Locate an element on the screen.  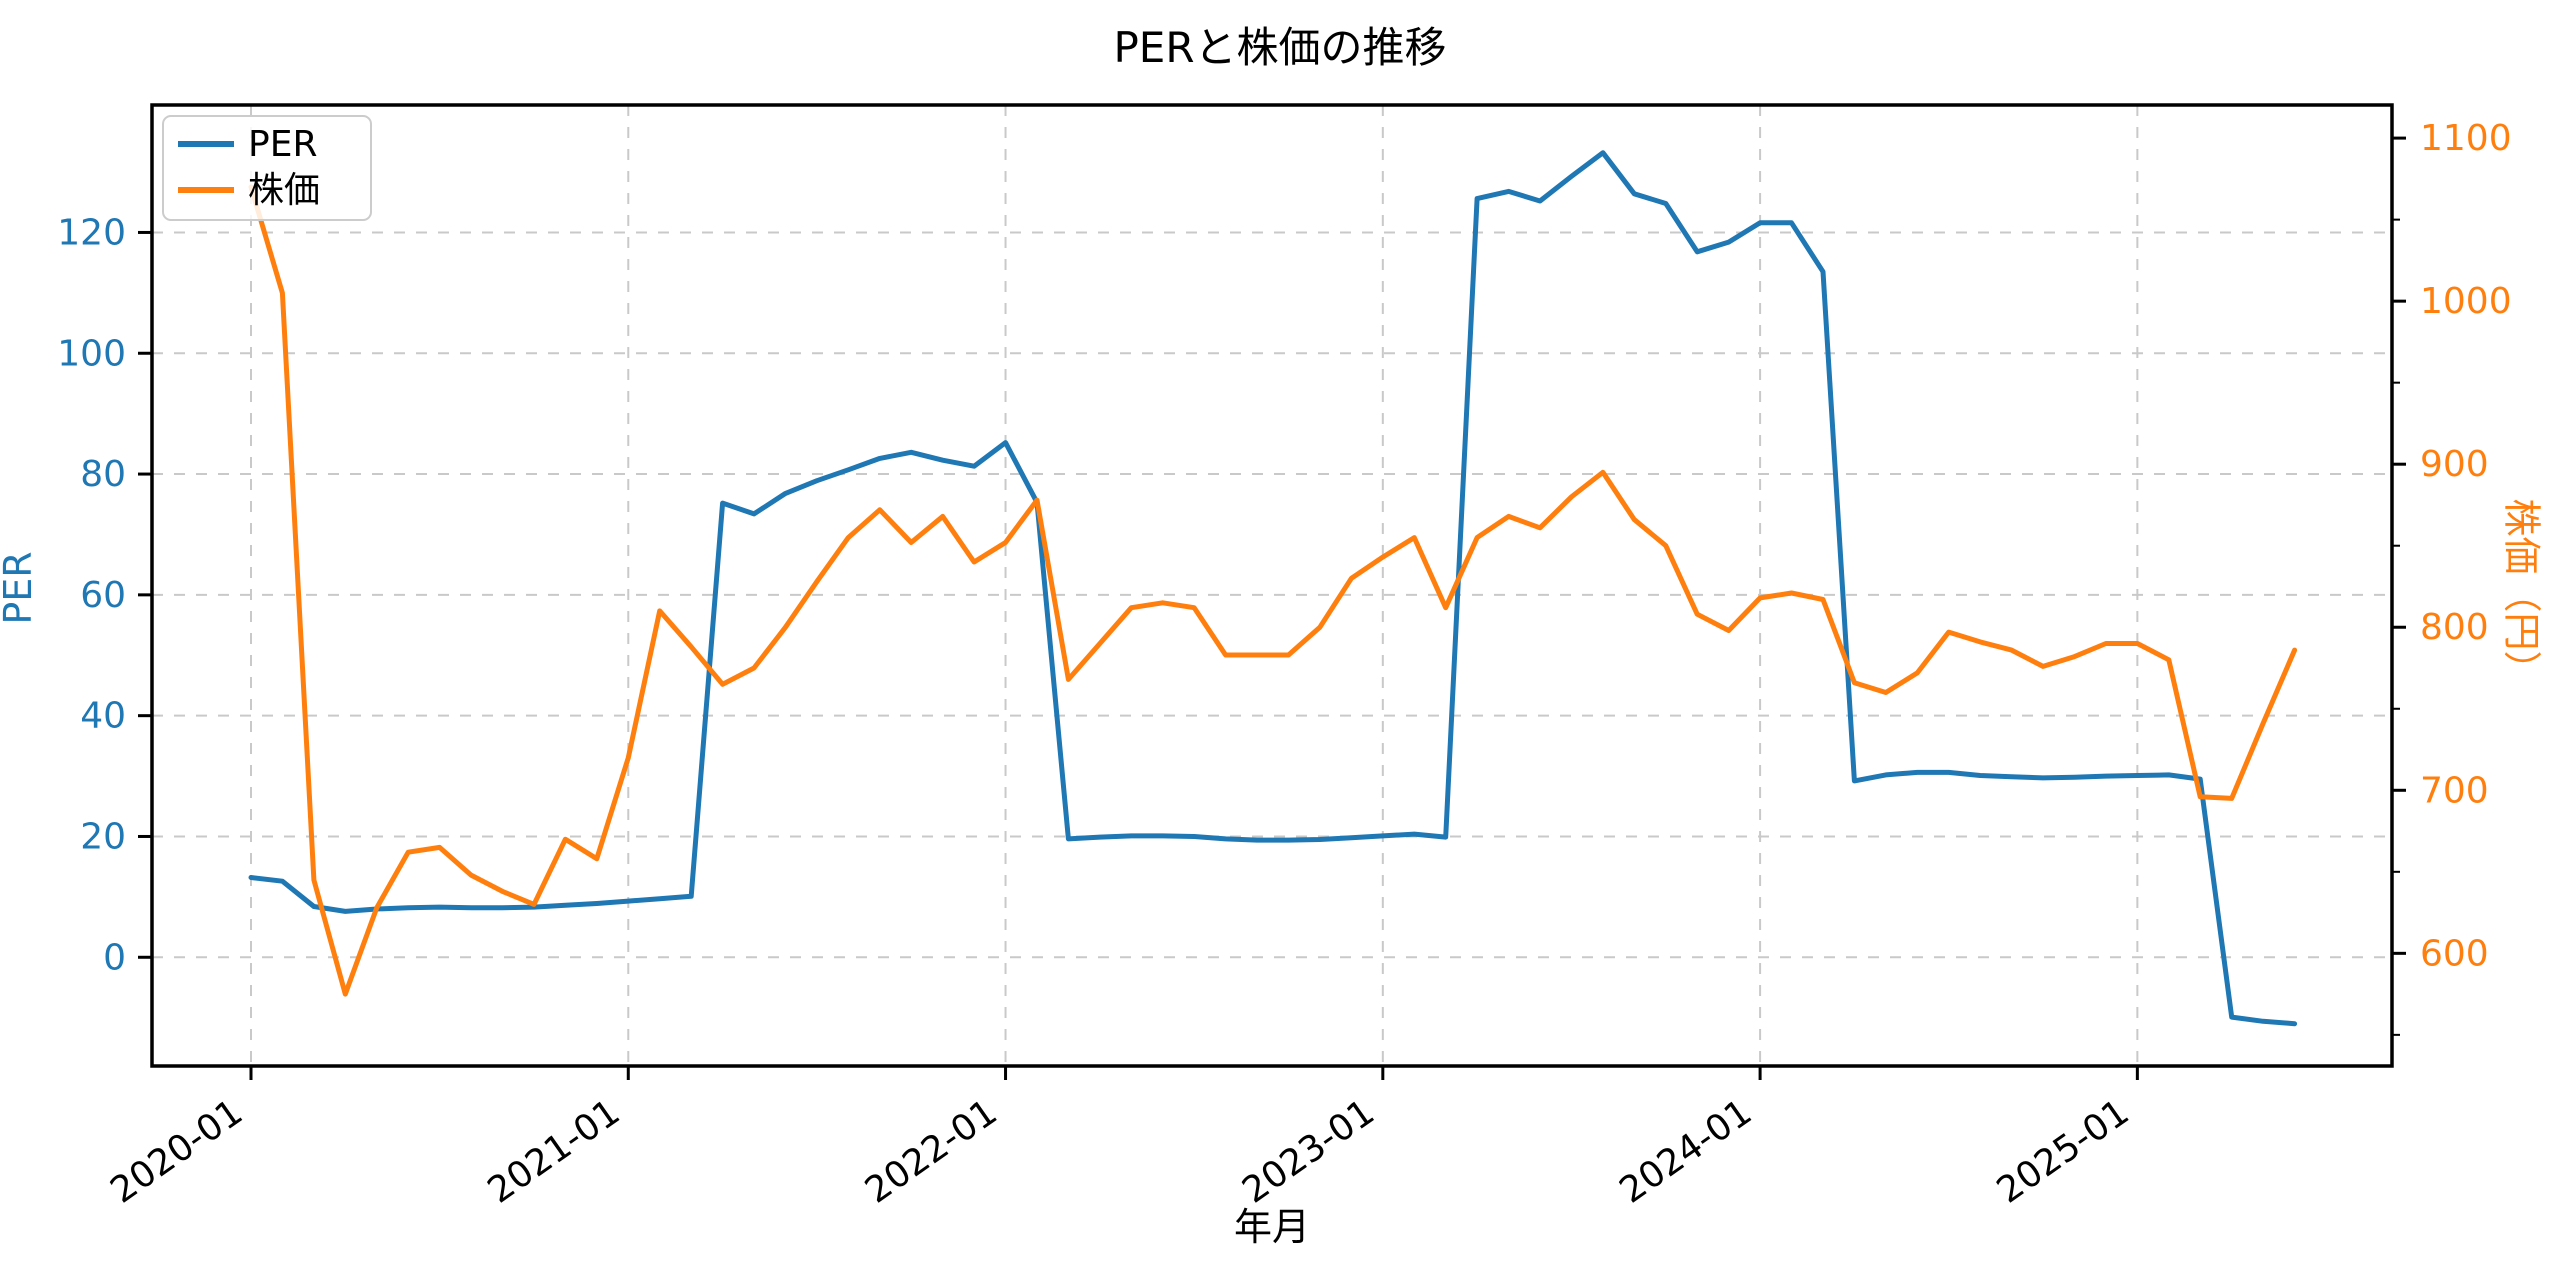
right-tick-label: 900 is located at coordinates (2454, 464).